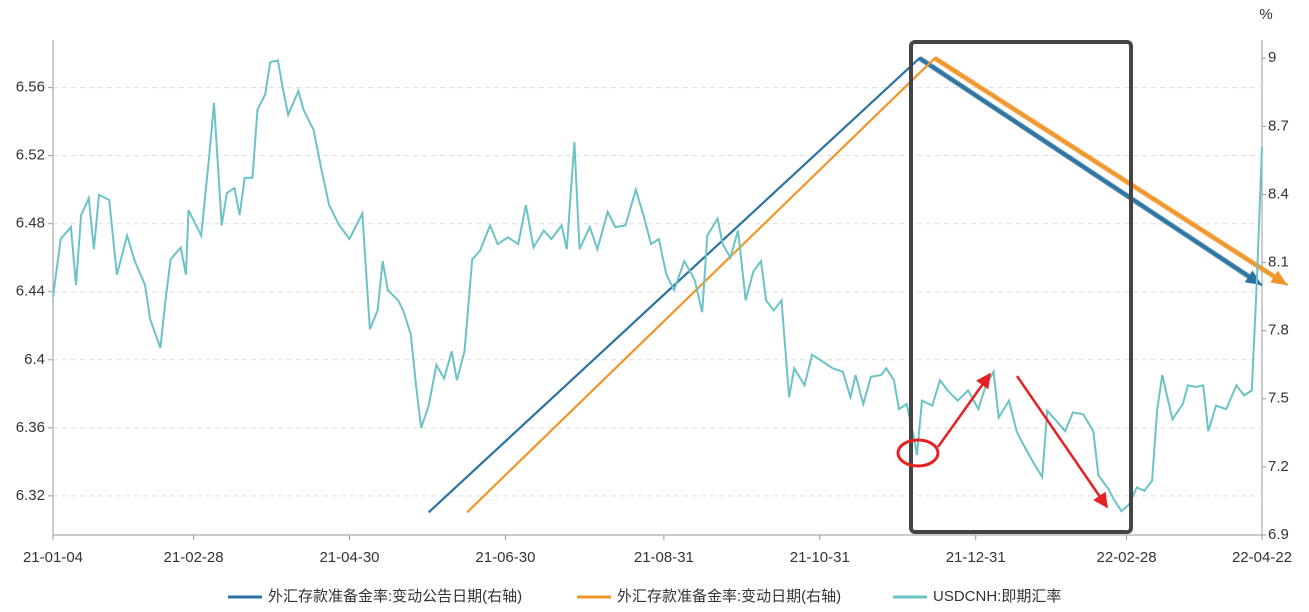 This screenshot has height=612, width=1309. I want to click on x-tick-label: 22-04-22, so click(1262, 557).